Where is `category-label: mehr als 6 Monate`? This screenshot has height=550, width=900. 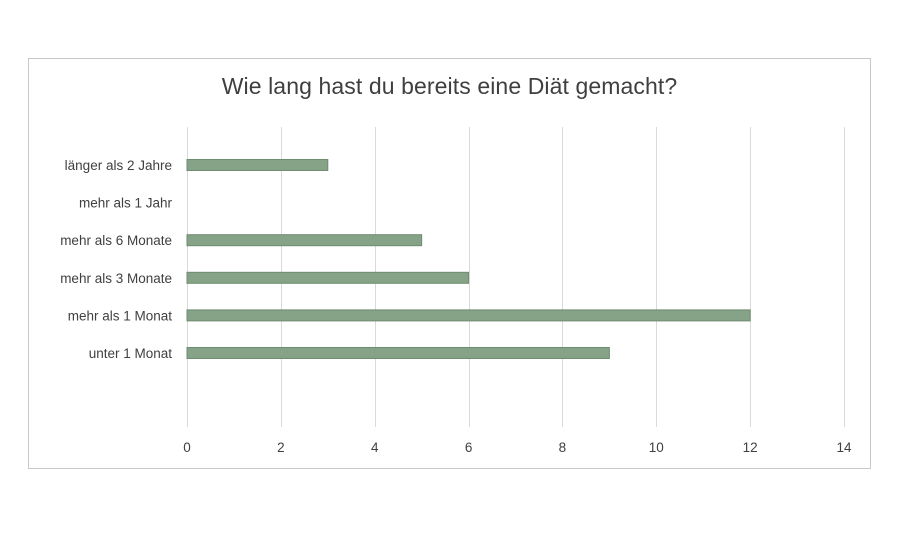 category-label: mehr als 6 Monate is located at coordinates (116, 240).